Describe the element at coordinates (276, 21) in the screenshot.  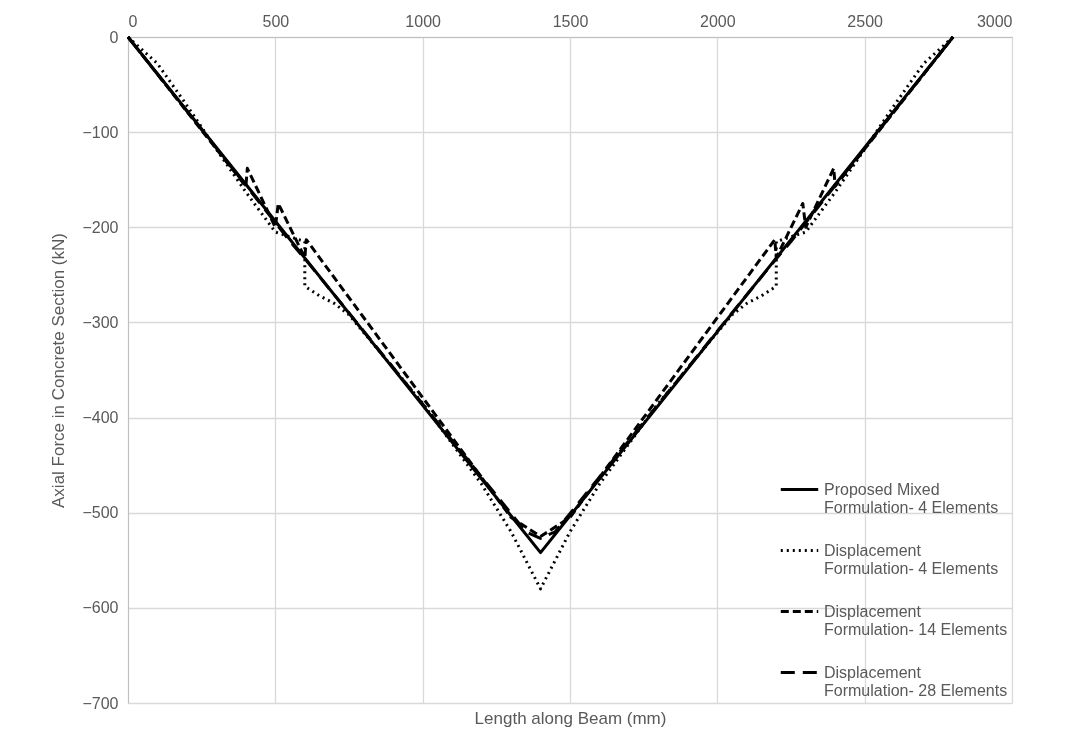
I see `x-tick-label: 500` at that location.